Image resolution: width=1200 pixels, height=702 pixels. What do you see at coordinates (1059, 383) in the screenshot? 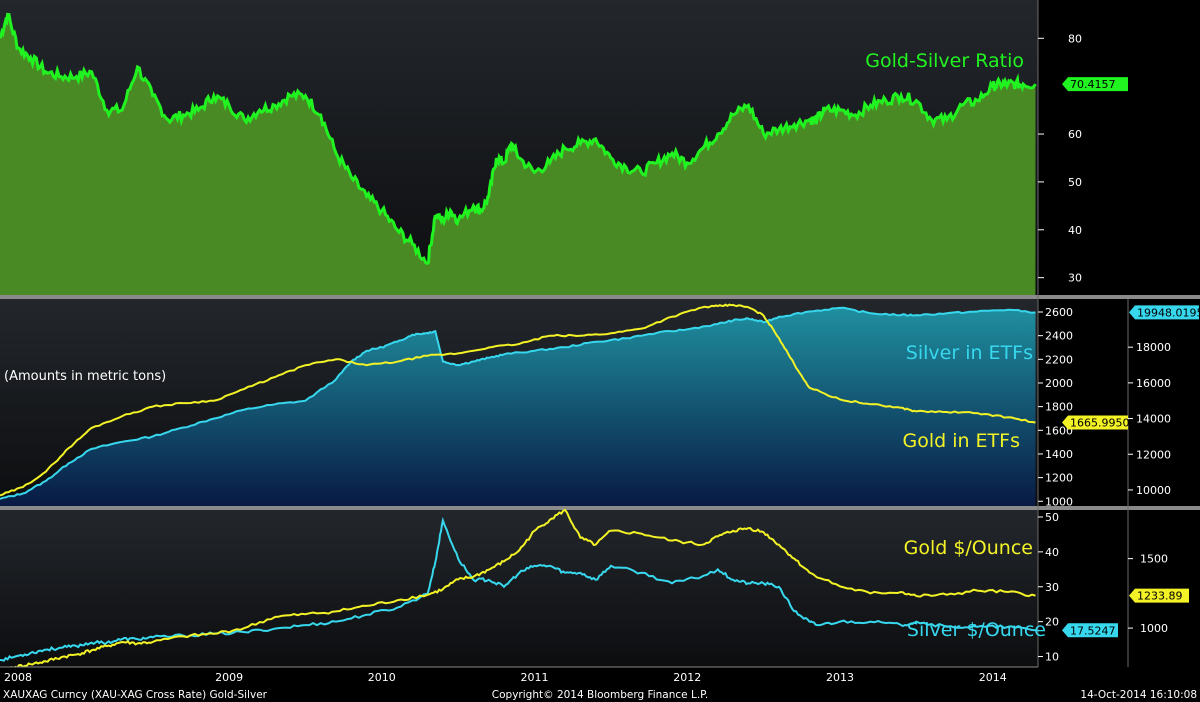
I see `y-tick-label-left: 2000` at bounding box center [1059, 383].